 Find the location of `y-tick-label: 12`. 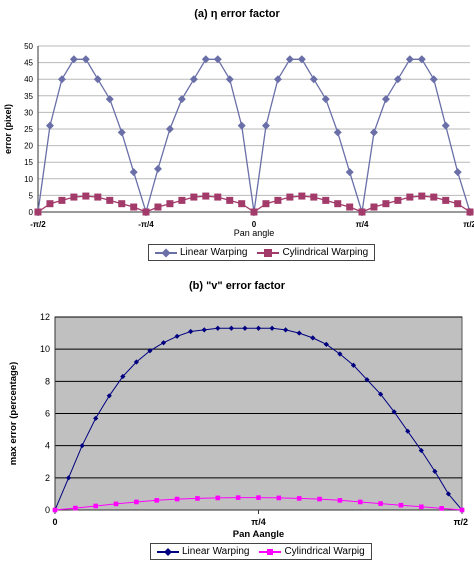

y-tick-label: 12 is located at coordinates (45, 317).